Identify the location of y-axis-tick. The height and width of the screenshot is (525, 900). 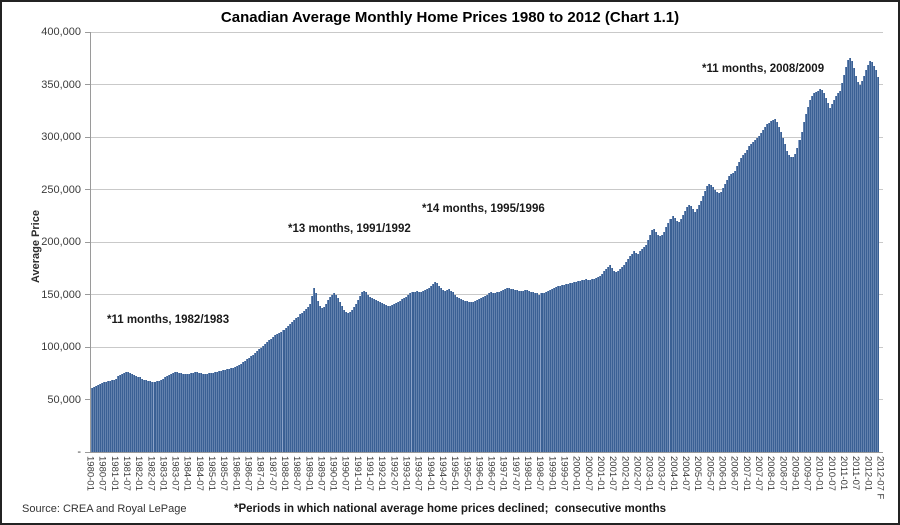
(87, 347).